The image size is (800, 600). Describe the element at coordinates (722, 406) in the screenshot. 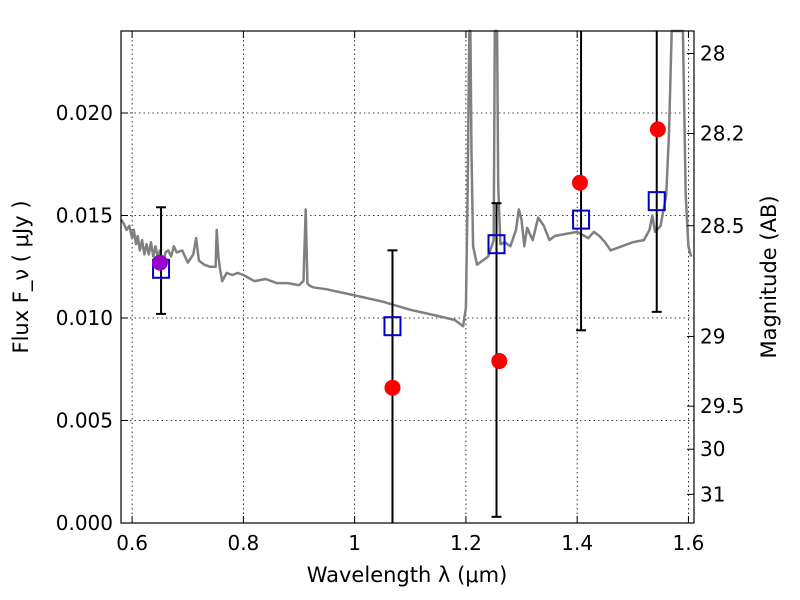

I see `right-tick-label: 29.5` at that location.